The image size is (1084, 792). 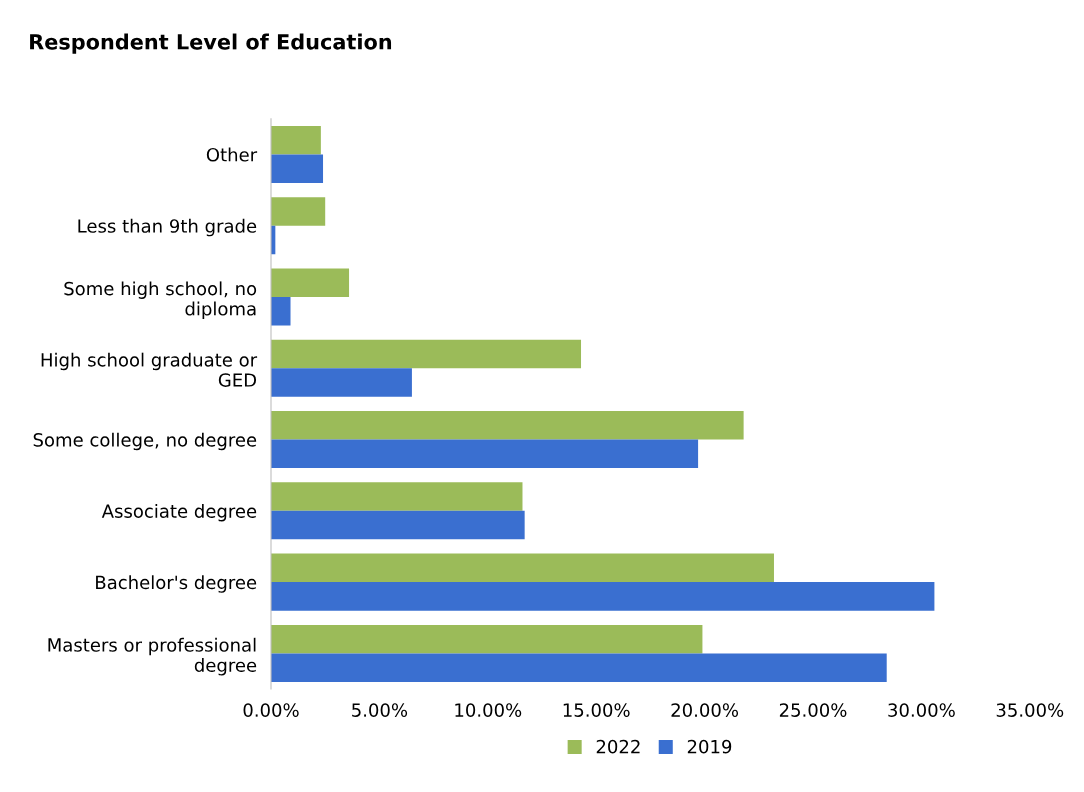 I want to click on y-tick-label: Associate degree, so click(x=179, y=512).